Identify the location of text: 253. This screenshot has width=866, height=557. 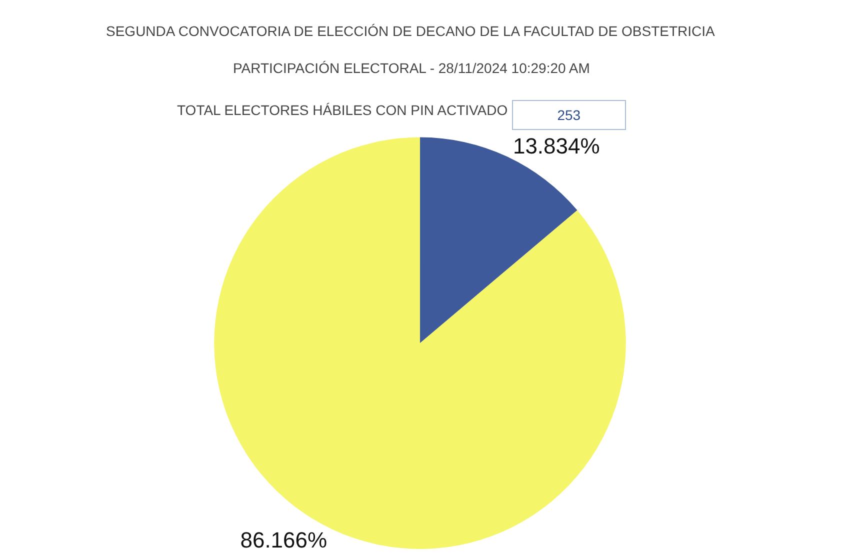
(569, 115).